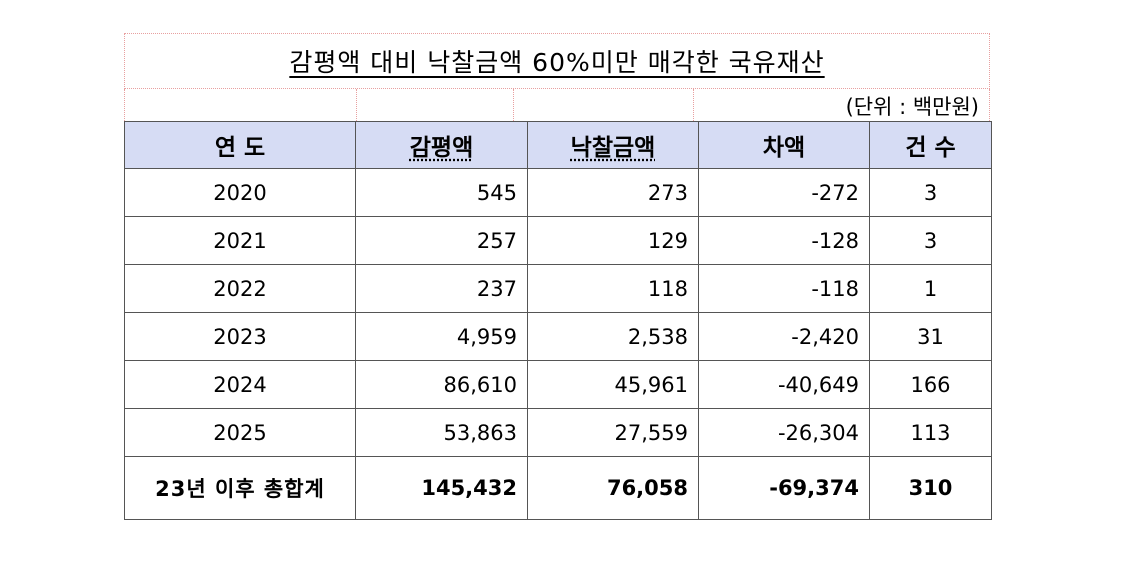 The height and width of the screenshot is (578, 1136). I want to click on cell-year: 2020, so click(240, 192).